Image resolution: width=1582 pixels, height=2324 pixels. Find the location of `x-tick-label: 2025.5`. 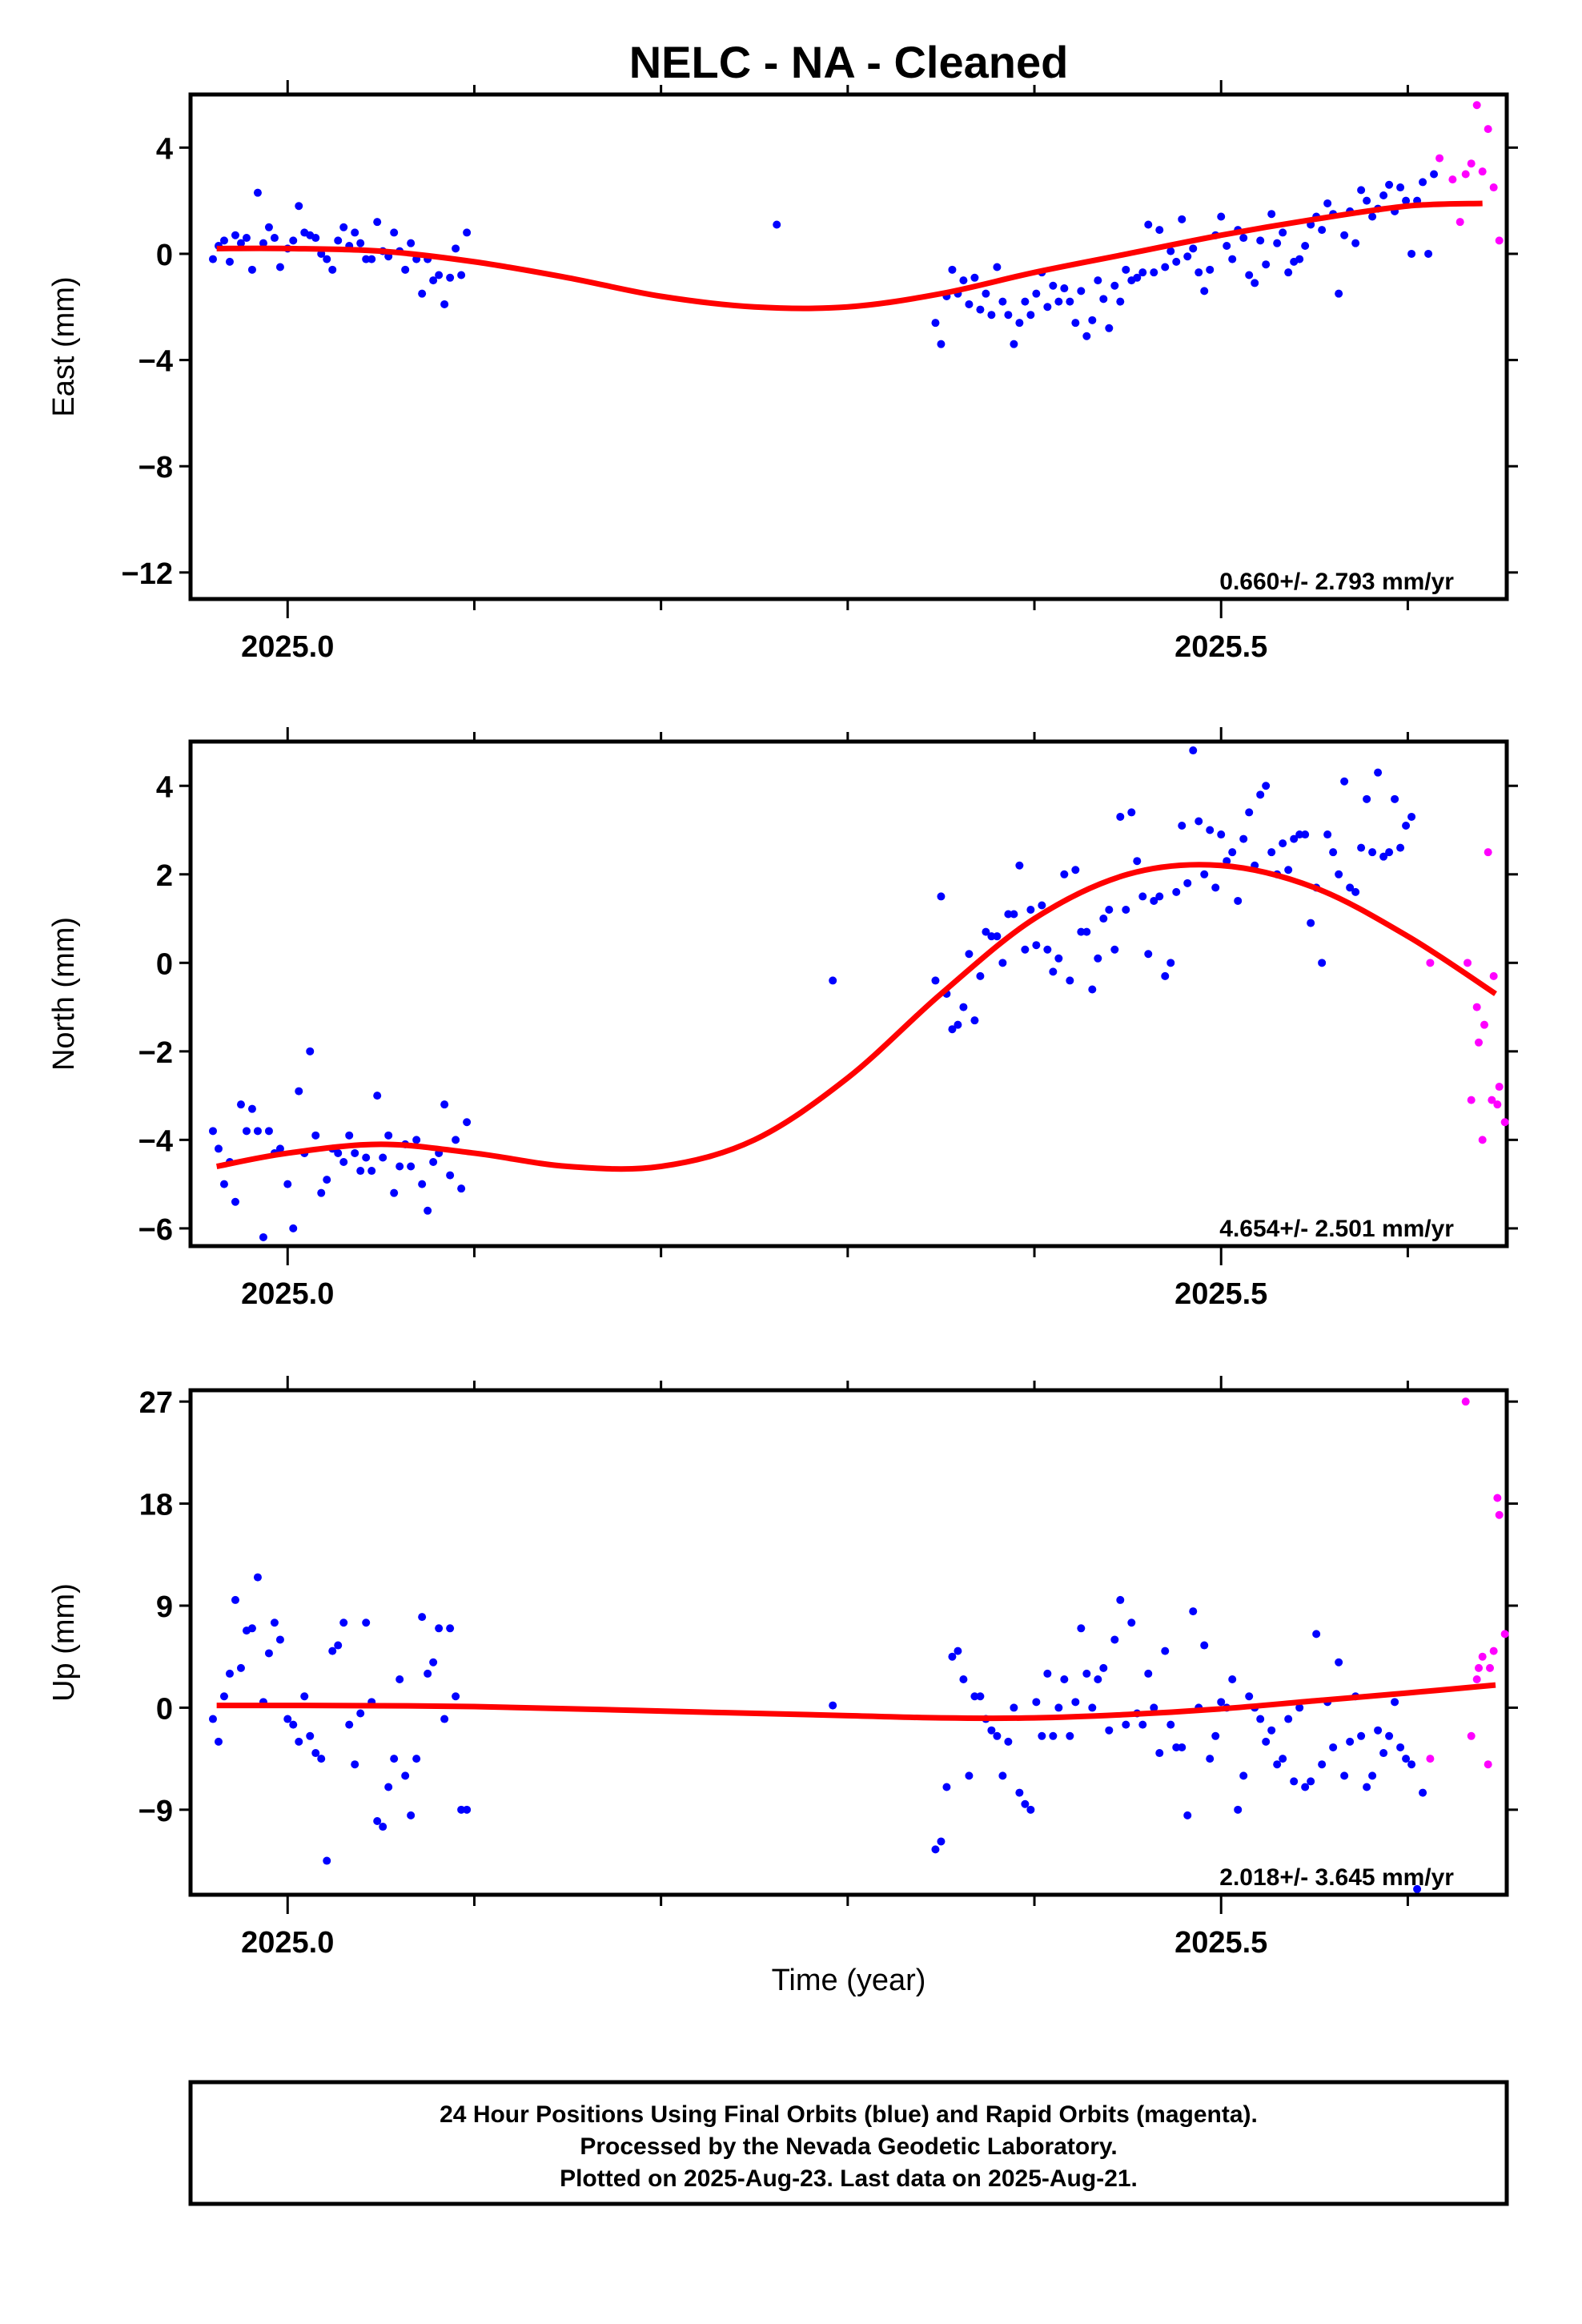

x-tick-label: 2025.5 is located at coordinates (1220, 1943).